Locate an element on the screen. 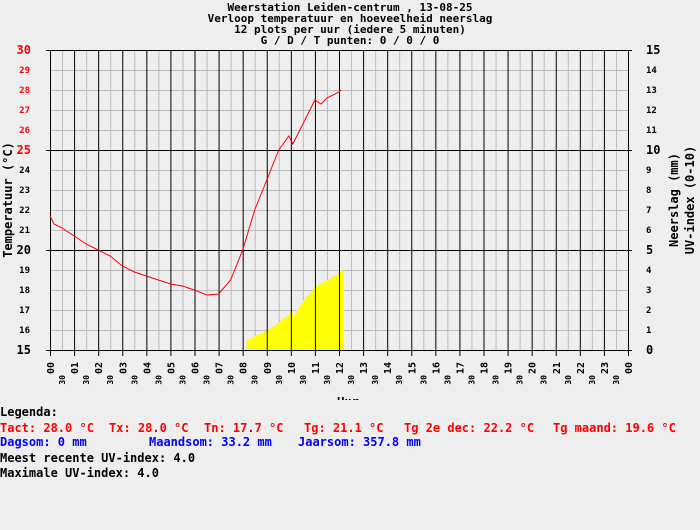  x-tick-label-hour: 03 is located at coordinates (123, 368).